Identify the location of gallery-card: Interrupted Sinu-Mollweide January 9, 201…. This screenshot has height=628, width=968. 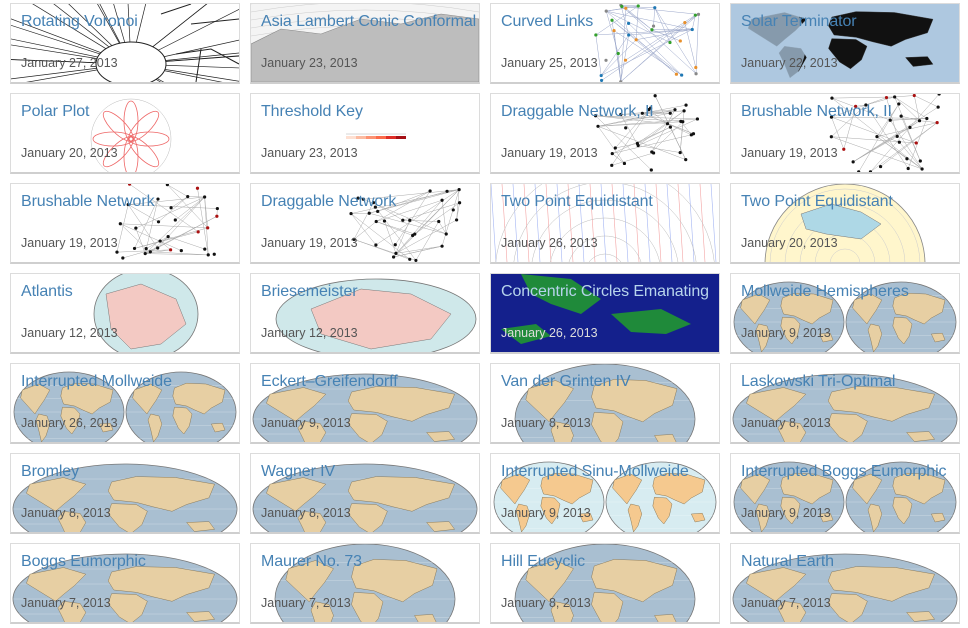
(605, 493).